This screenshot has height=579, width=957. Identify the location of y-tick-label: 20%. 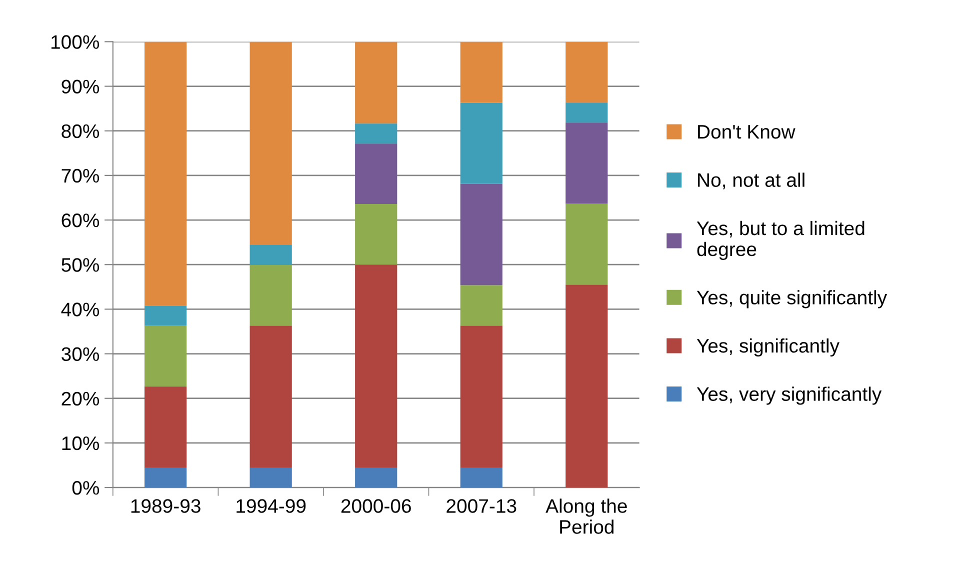
(81, 399).